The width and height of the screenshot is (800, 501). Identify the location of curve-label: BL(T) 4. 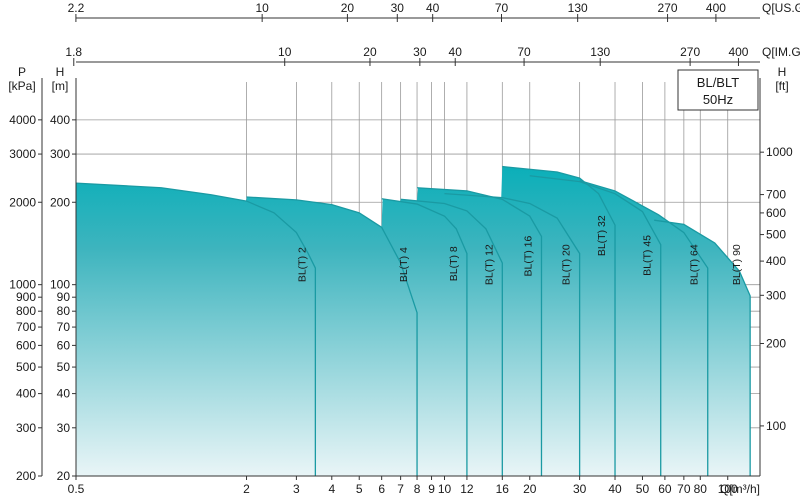
(404, 264).